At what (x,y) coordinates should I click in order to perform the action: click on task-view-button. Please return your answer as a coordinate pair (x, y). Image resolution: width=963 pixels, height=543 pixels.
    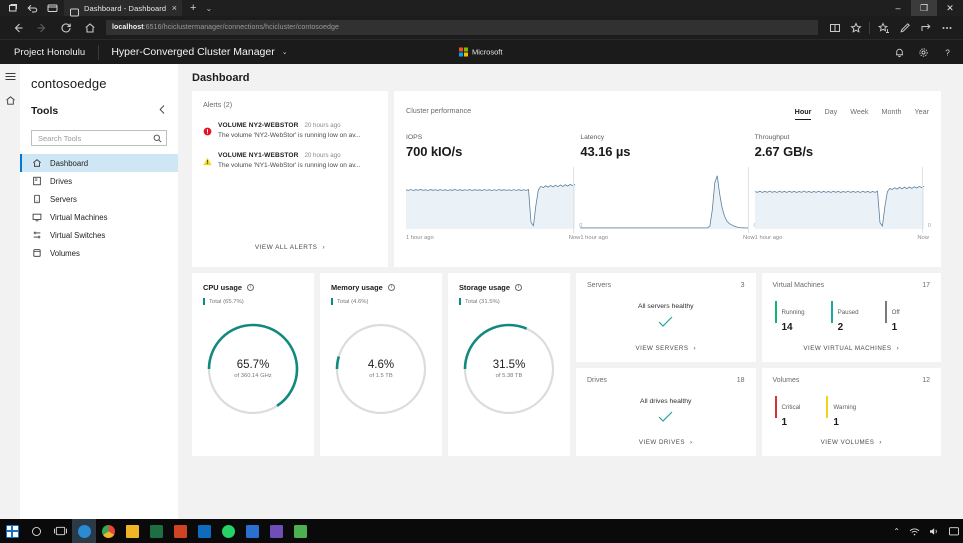
    Looking at the image, I should click on (60, 531).